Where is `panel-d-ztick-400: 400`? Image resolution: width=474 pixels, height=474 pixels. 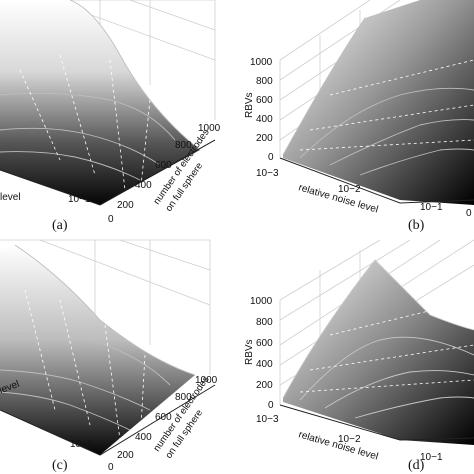 panel-d-ztick-400: 400 is located at coordinates (264, 364).